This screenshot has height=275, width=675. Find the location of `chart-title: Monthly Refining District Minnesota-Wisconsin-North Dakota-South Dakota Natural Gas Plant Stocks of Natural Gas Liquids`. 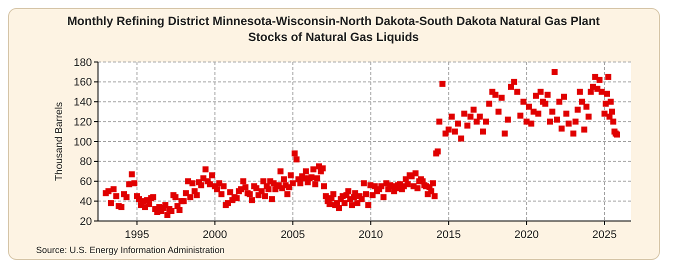

chart-title: Monthly Refining District Minnesota-Wisconsin-North Dakota-South Dakota Natural Gas Plant Stocks of Natural Gas Liquids is located at coordinates (333, 29).